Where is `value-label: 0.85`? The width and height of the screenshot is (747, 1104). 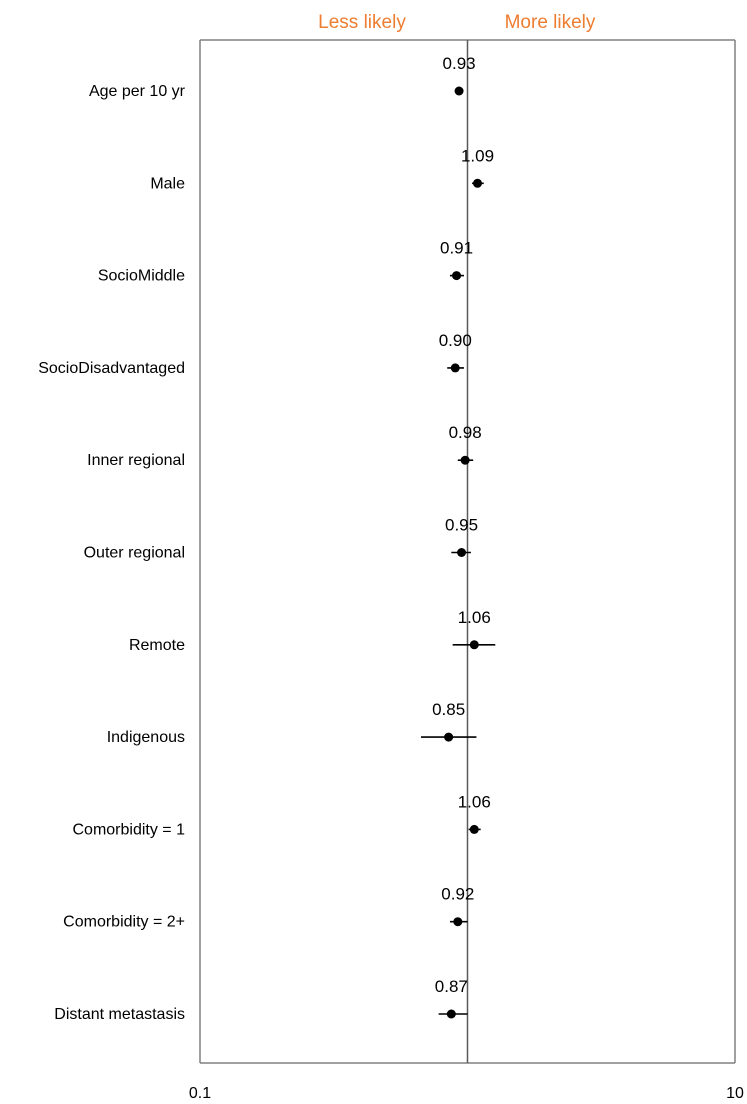
value-label: 0.85 is located at coordinates (448, 709).